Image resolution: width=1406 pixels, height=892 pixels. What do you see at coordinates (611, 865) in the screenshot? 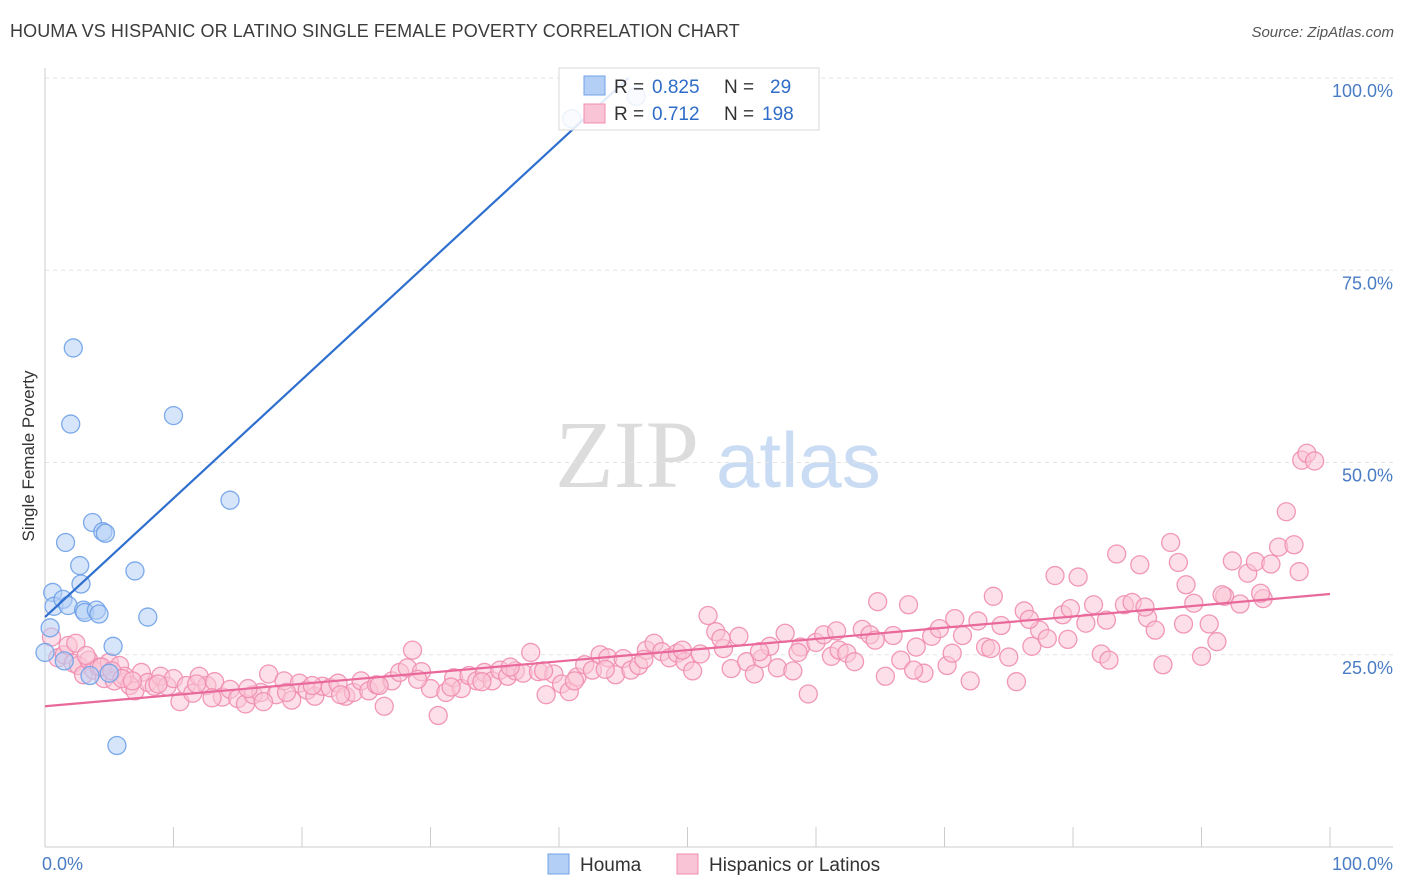
I see `bottom-legend-label-houma: Houma` at bounding box center [611, 865].